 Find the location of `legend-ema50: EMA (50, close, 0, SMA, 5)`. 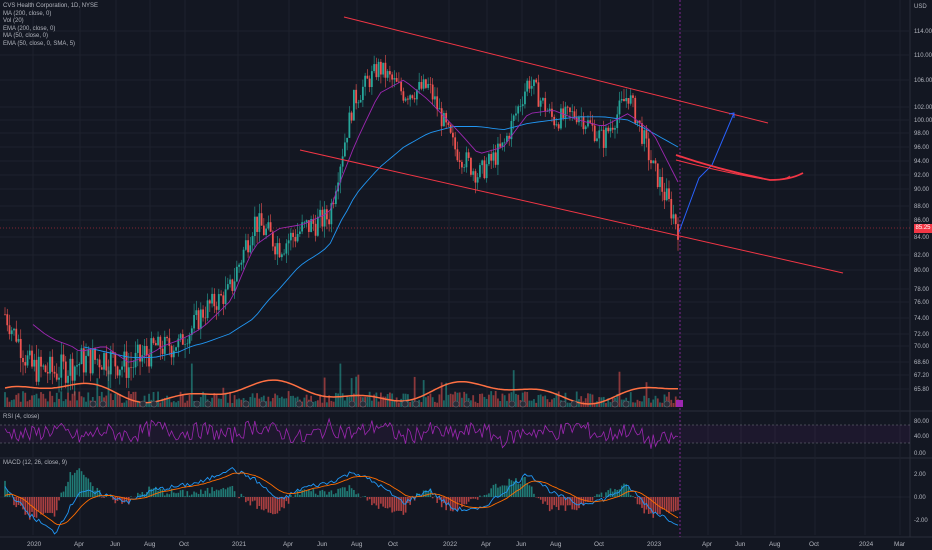

legend-ema50: EMA (50, close, 0, SMA, 5) is located at coordinates (39, 43).